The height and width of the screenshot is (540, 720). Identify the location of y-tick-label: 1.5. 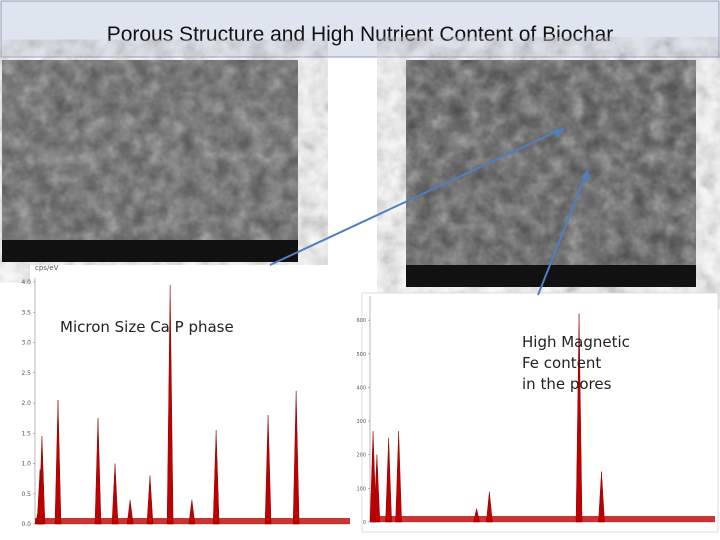
(26, 433).